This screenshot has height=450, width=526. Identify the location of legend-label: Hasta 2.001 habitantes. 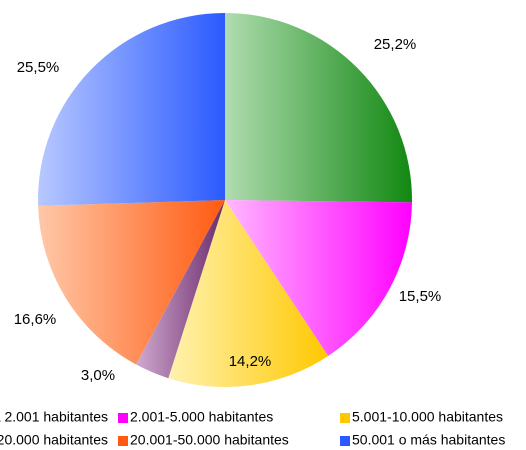
(54, 417).